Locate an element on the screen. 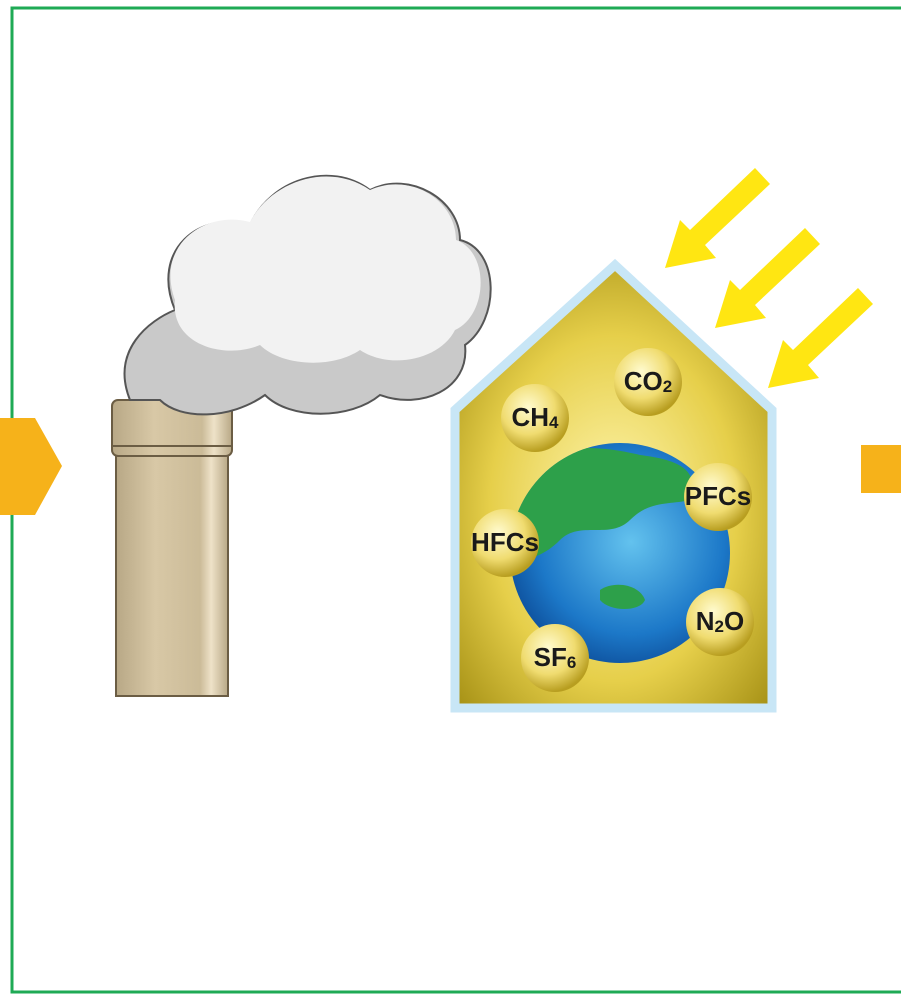 The width and height of the screenshot is (901, 994). gas-bubbles: CO2 CH4 PFCs HFCs N2O SF6 is located at coordinates (612, 520).